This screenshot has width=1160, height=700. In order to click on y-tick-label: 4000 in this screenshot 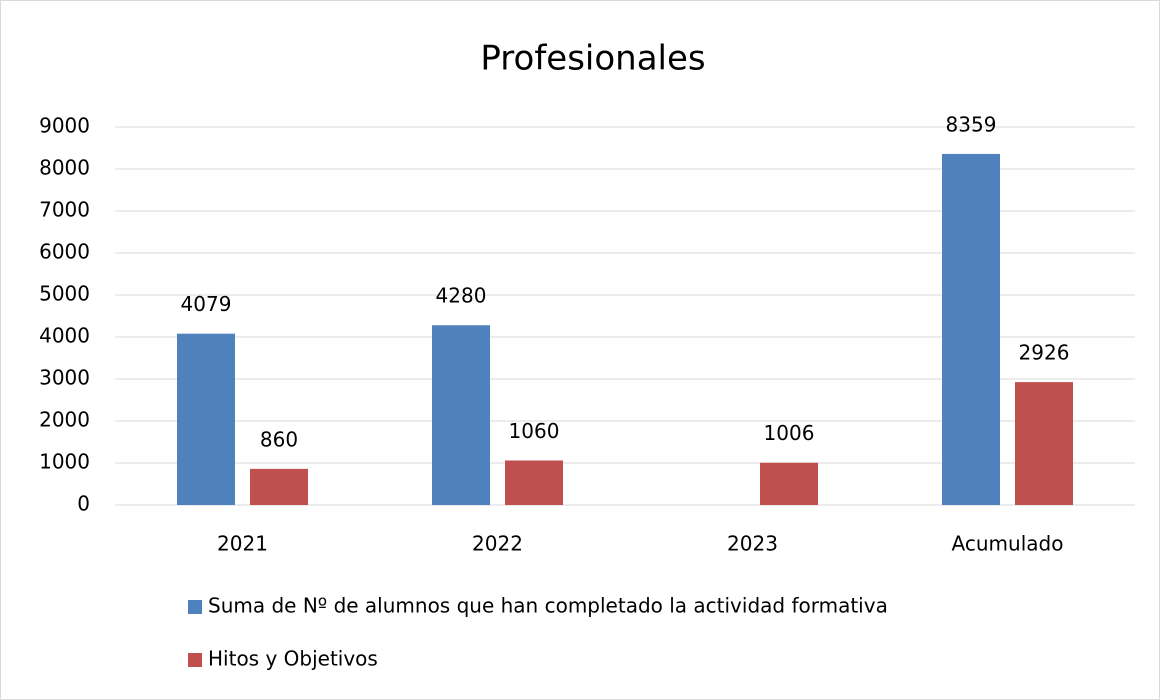, I will do `click(64, 336)`.